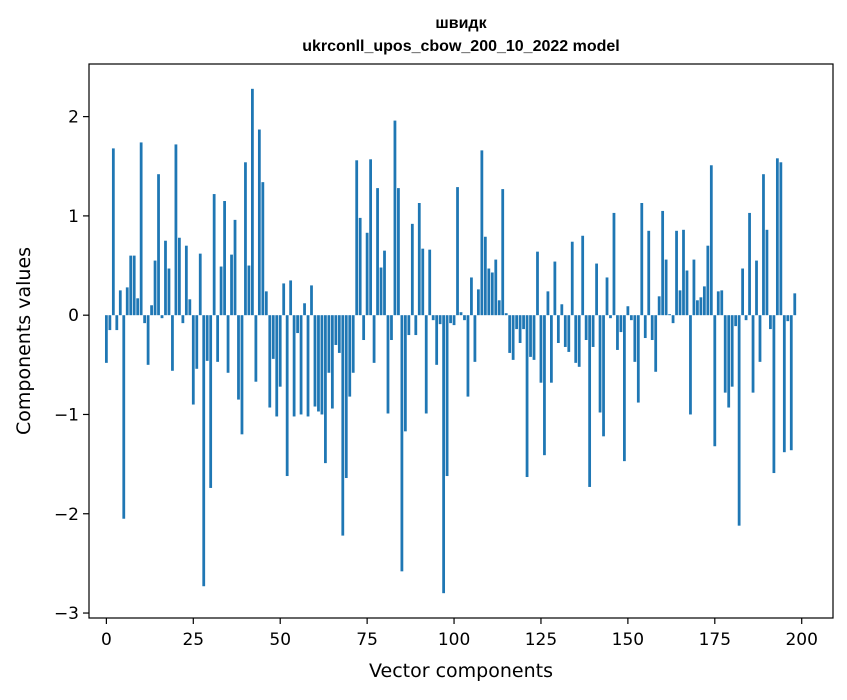  Describe the element at coordinates (66, 415) in the screenshot. I see `y-tick-label: −1` at that location.